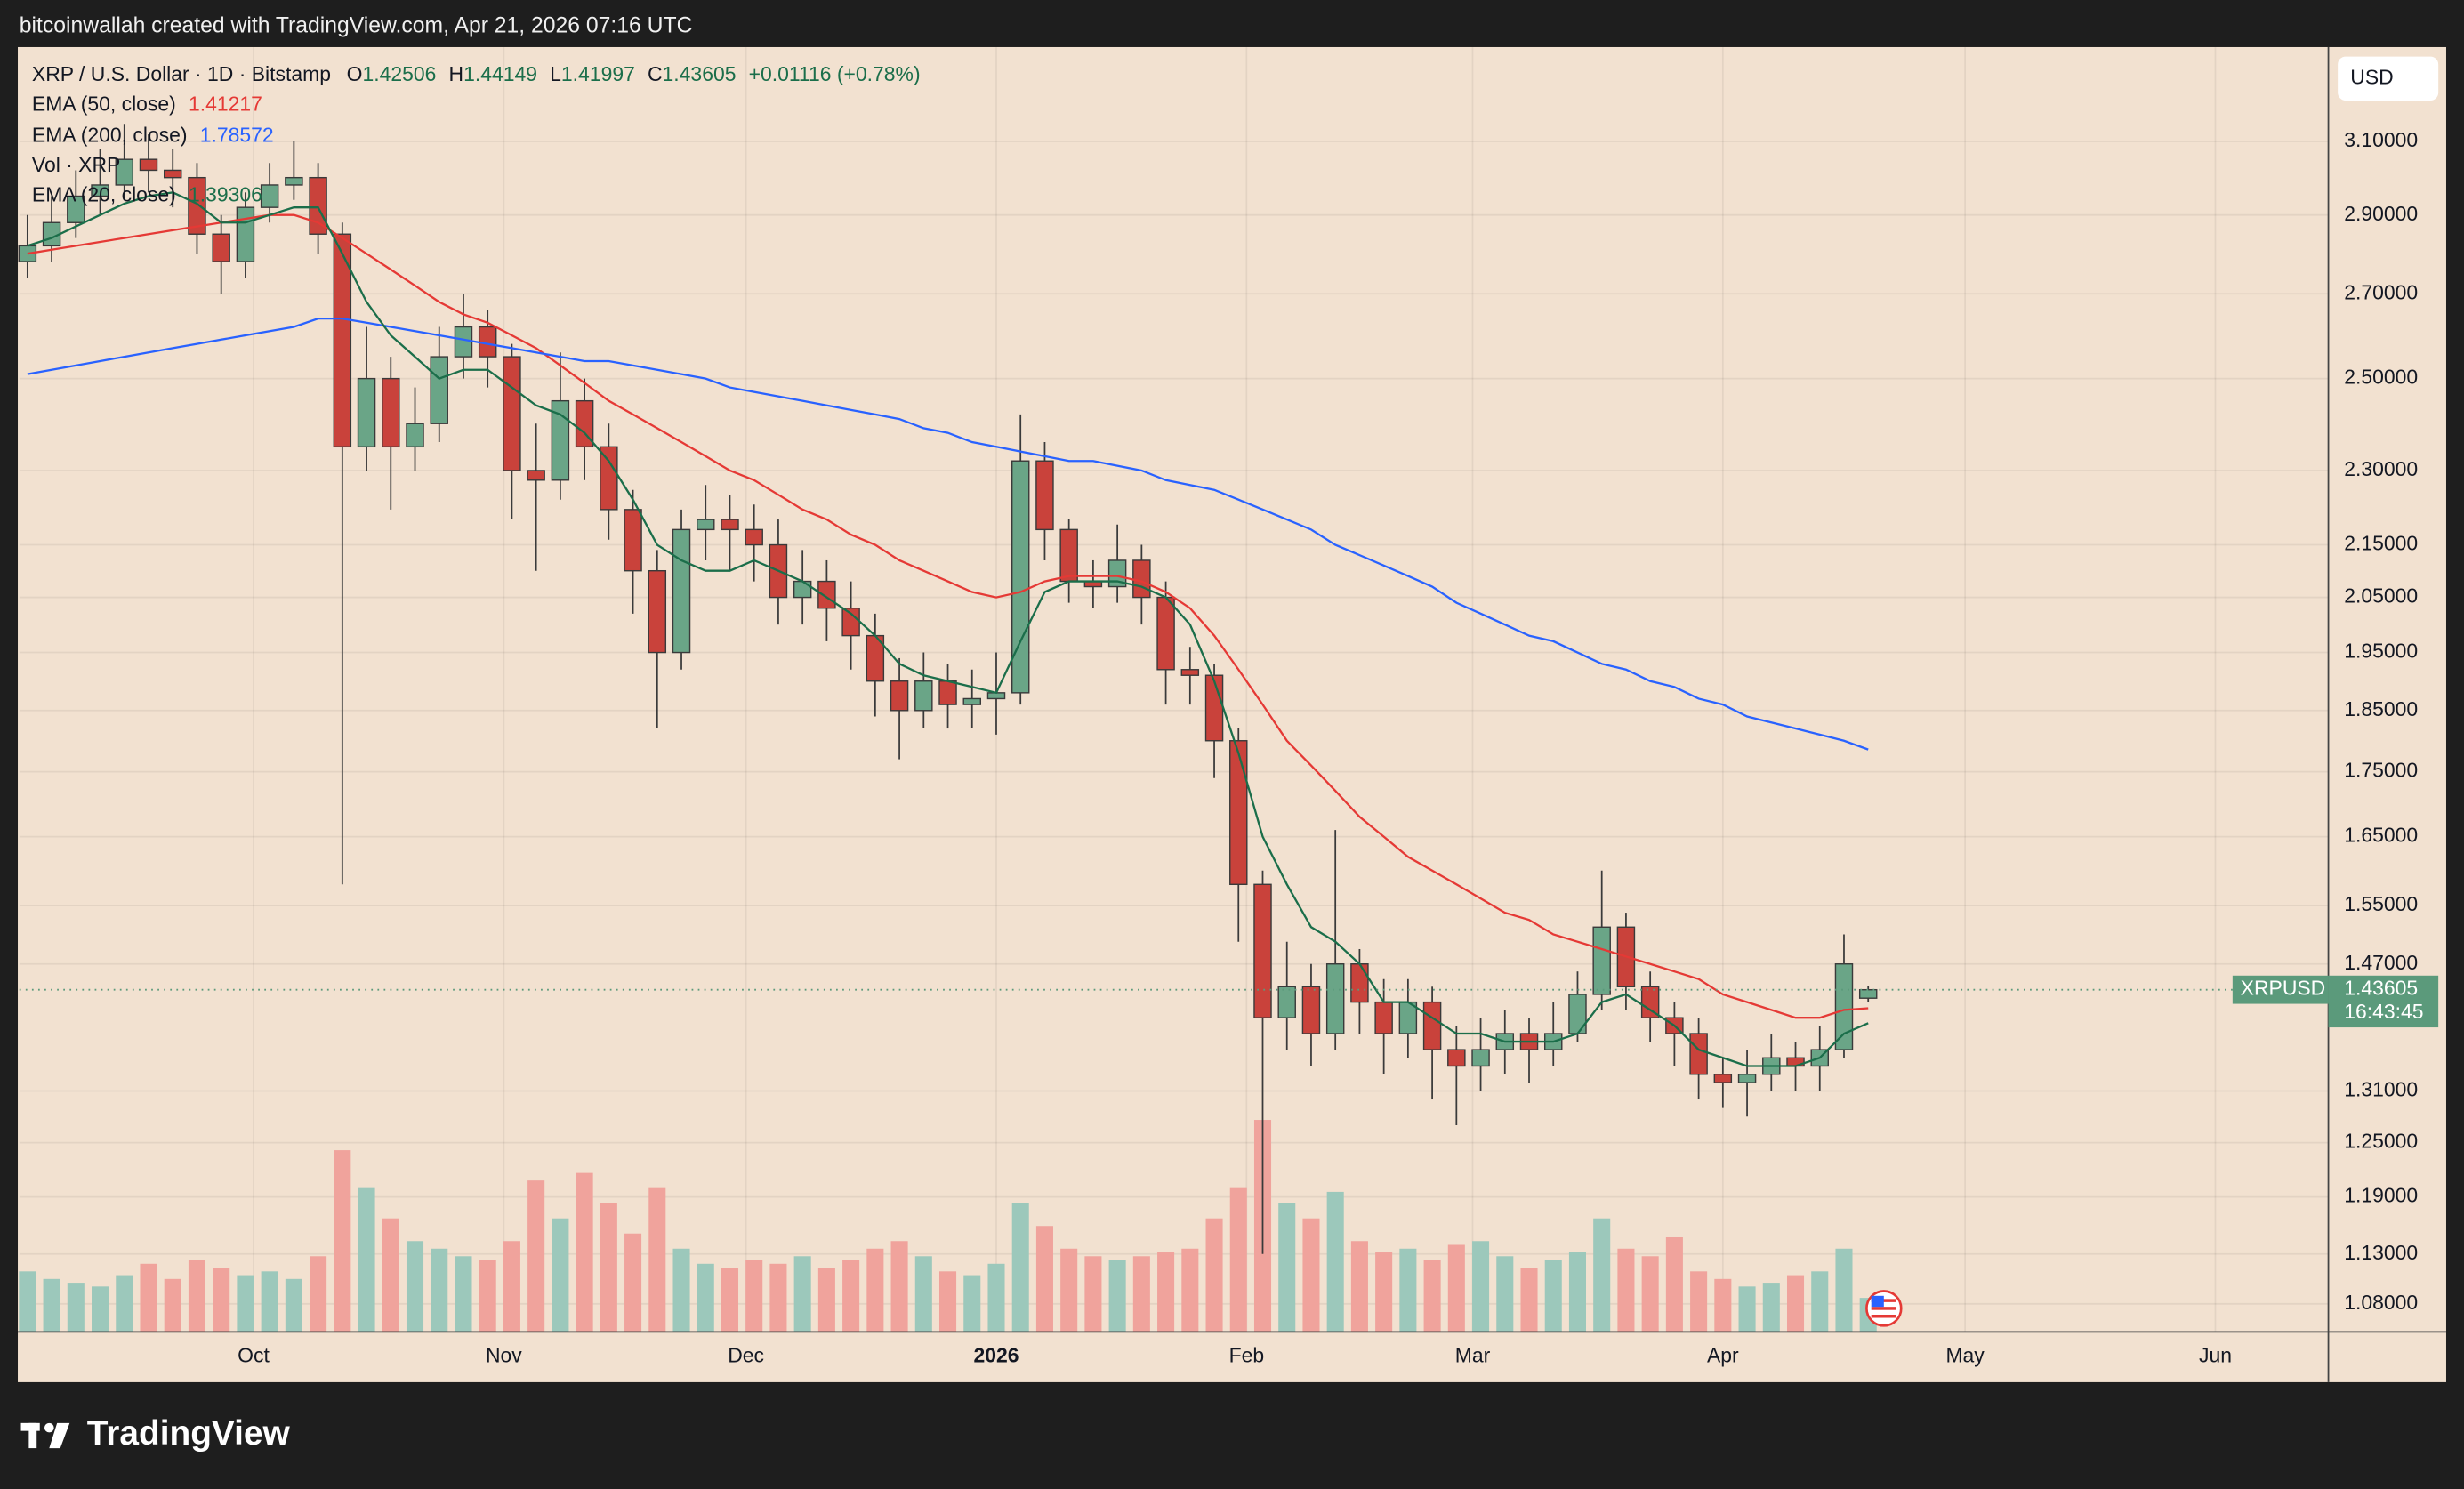 The image size is (2464, 1489). I want to click on y-tick-label: 1.75000, so click(2381, 770).